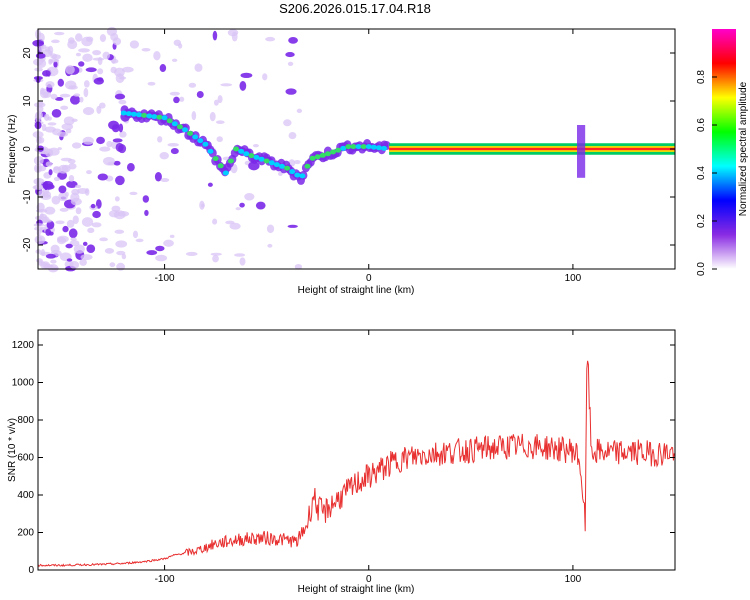 The width and height of the screenshot is (750, 600). I want to click on snr-y-tick-label: 800, so click(25, 420).